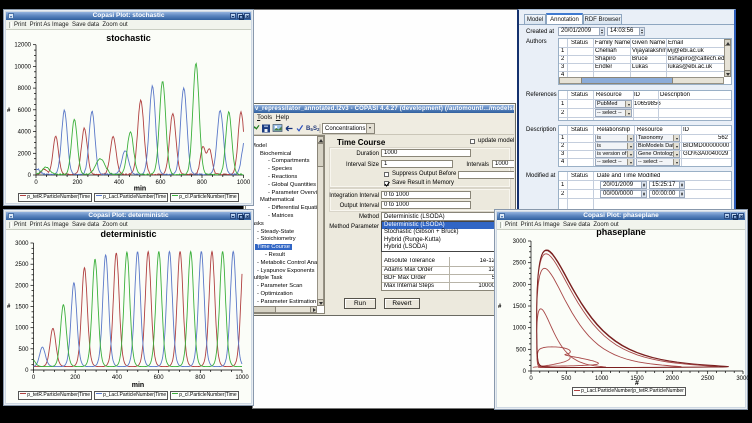  I want to click on svg-text: 8000, so click(25, 89).